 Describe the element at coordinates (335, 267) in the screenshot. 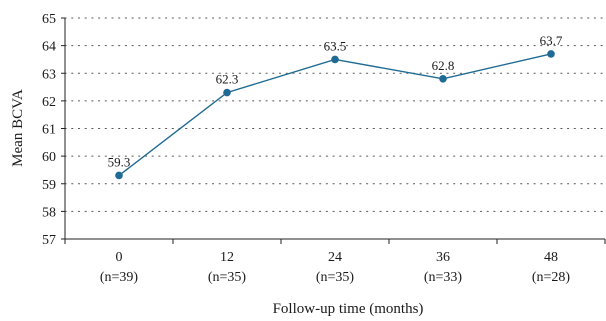

I see `x-tick-labels: 0 (n=39) 12 (n=35) 24 (n=35) 36 (n=33) 48 (n=28)` at that location.